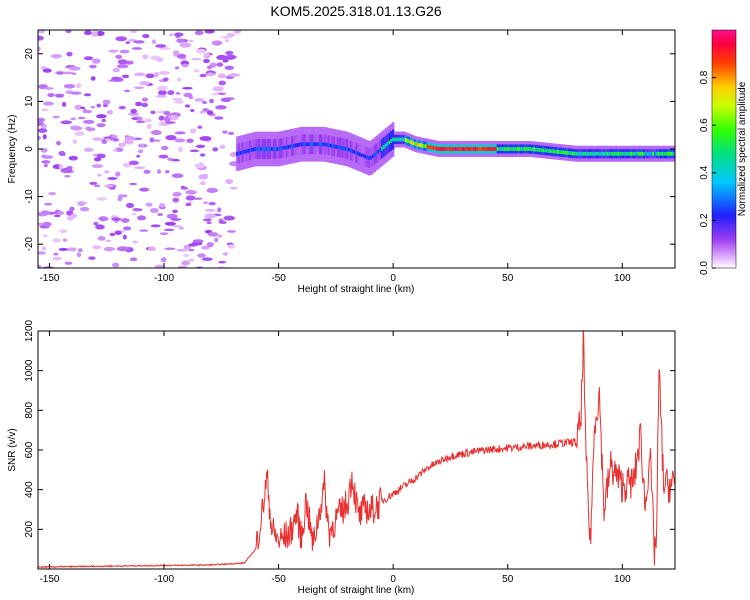 The height and width of the screenshot is (600, 750). What do you see at coordinates (704, 268) in the screenshot?
I see `colorbar-tick-label: 0.0` at bounding box center [704, 268].